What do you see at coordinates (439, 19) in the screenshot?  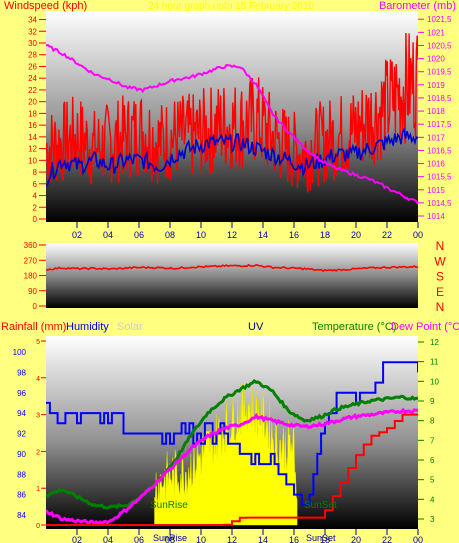 I see `barometer-tick-label: 1021,5` at bounding box center [439, 19].